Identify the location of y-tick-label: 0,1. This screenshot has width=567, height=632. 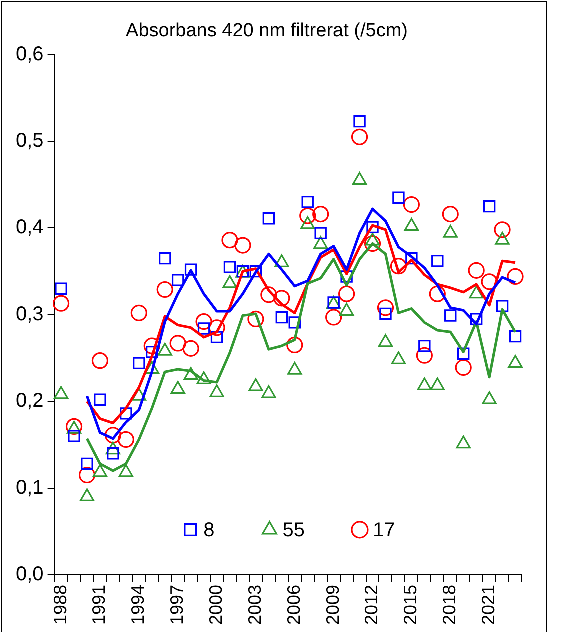
(30, 487).